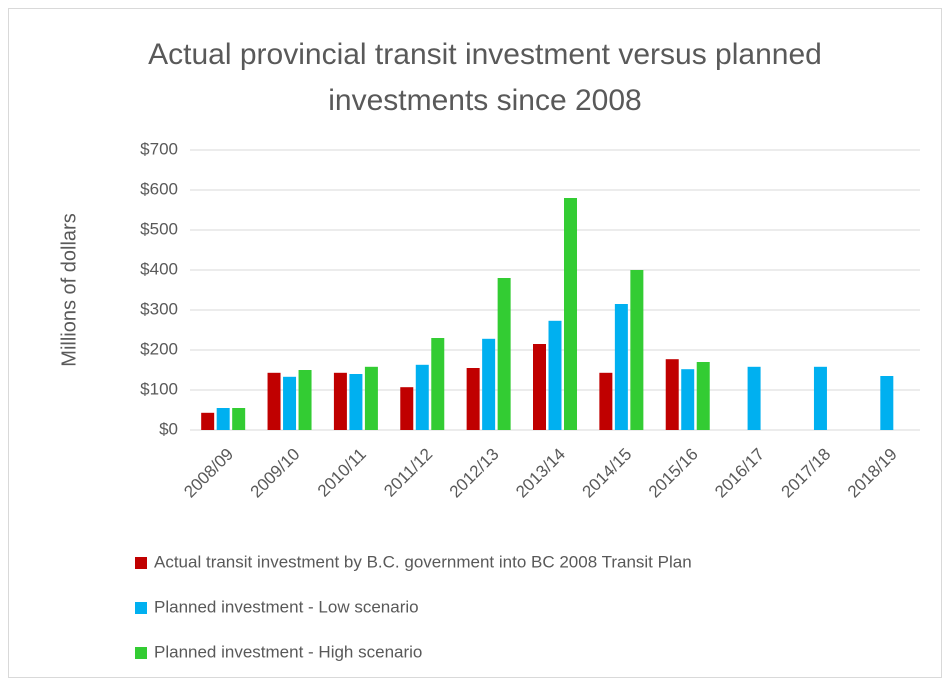  Describe the element at coordinates (872, 473) in the screenshot. I see `x-tick-label: 2018/19` at that location.